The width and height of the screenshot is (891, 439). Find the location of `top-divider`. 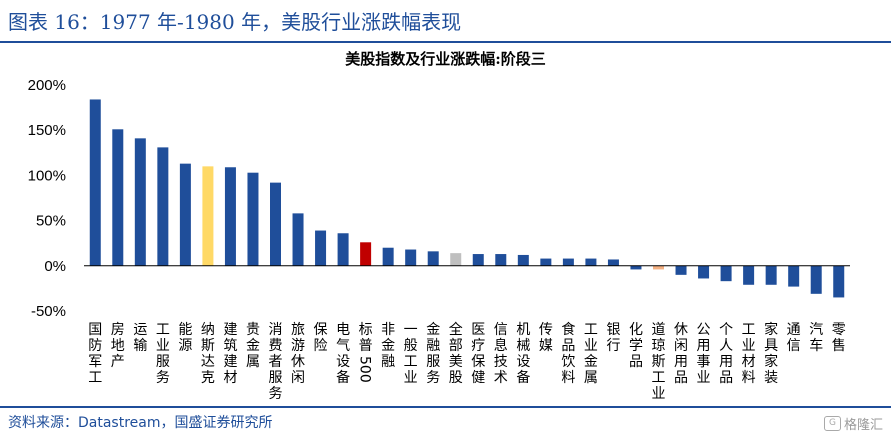

top-divider is located at coordinates (445, 42).